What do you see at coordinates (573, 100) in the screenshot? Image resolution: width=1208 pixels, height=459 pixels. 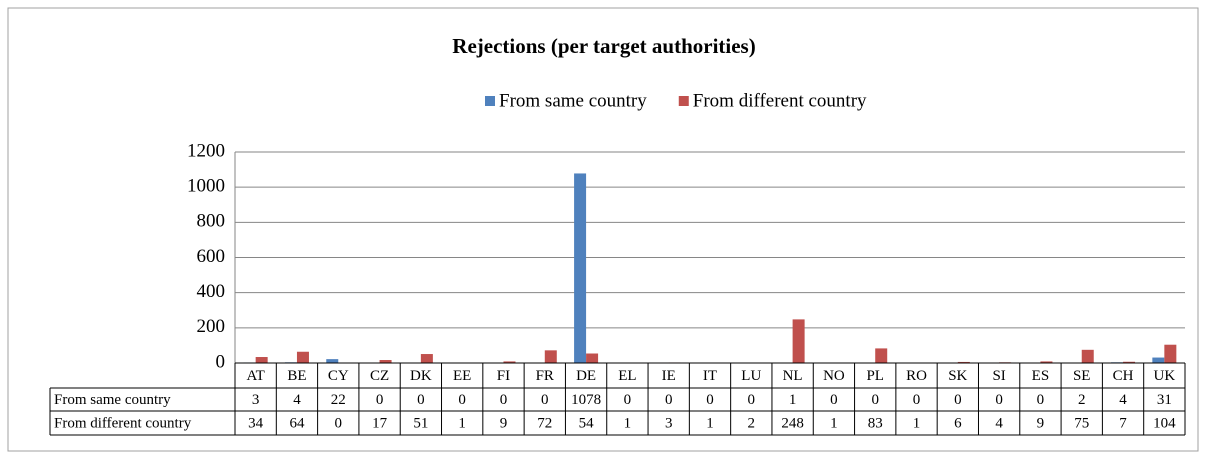 I see `legend-label: From same country` at bounding box center [573, 100].